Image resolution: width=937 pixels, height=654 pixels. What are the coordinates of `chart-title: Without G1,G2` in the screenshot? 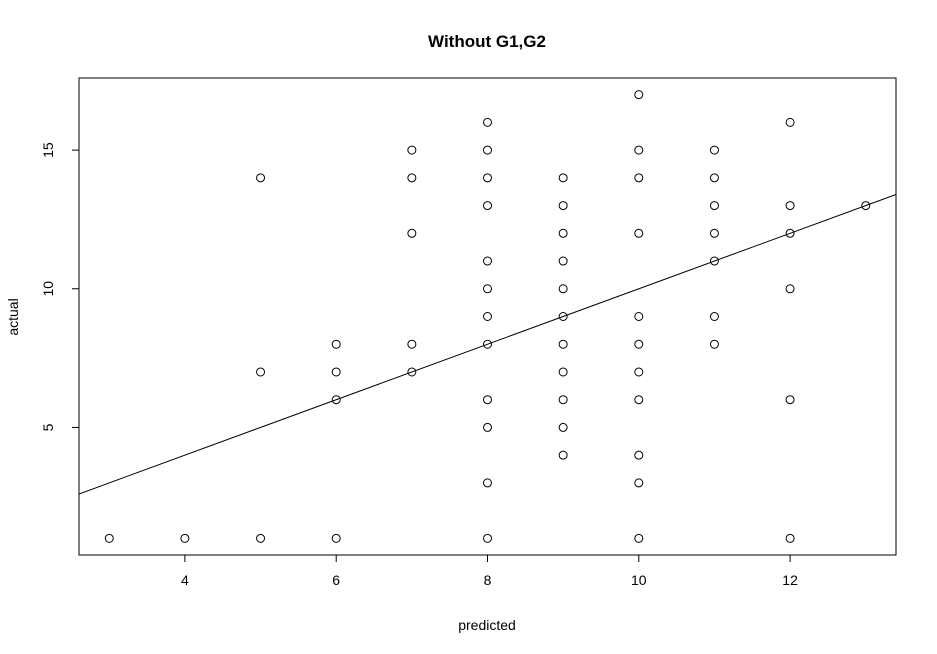 It's located at (487, 41).